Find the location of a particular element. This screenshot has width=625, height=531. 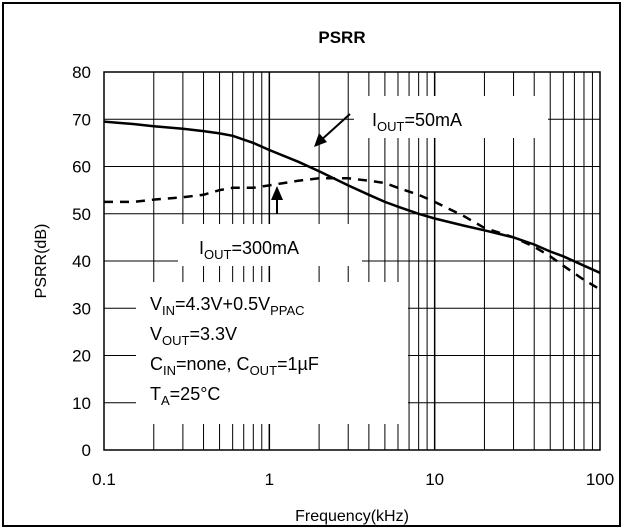

chart-title: PSRR is located at coordinates (341, 37).